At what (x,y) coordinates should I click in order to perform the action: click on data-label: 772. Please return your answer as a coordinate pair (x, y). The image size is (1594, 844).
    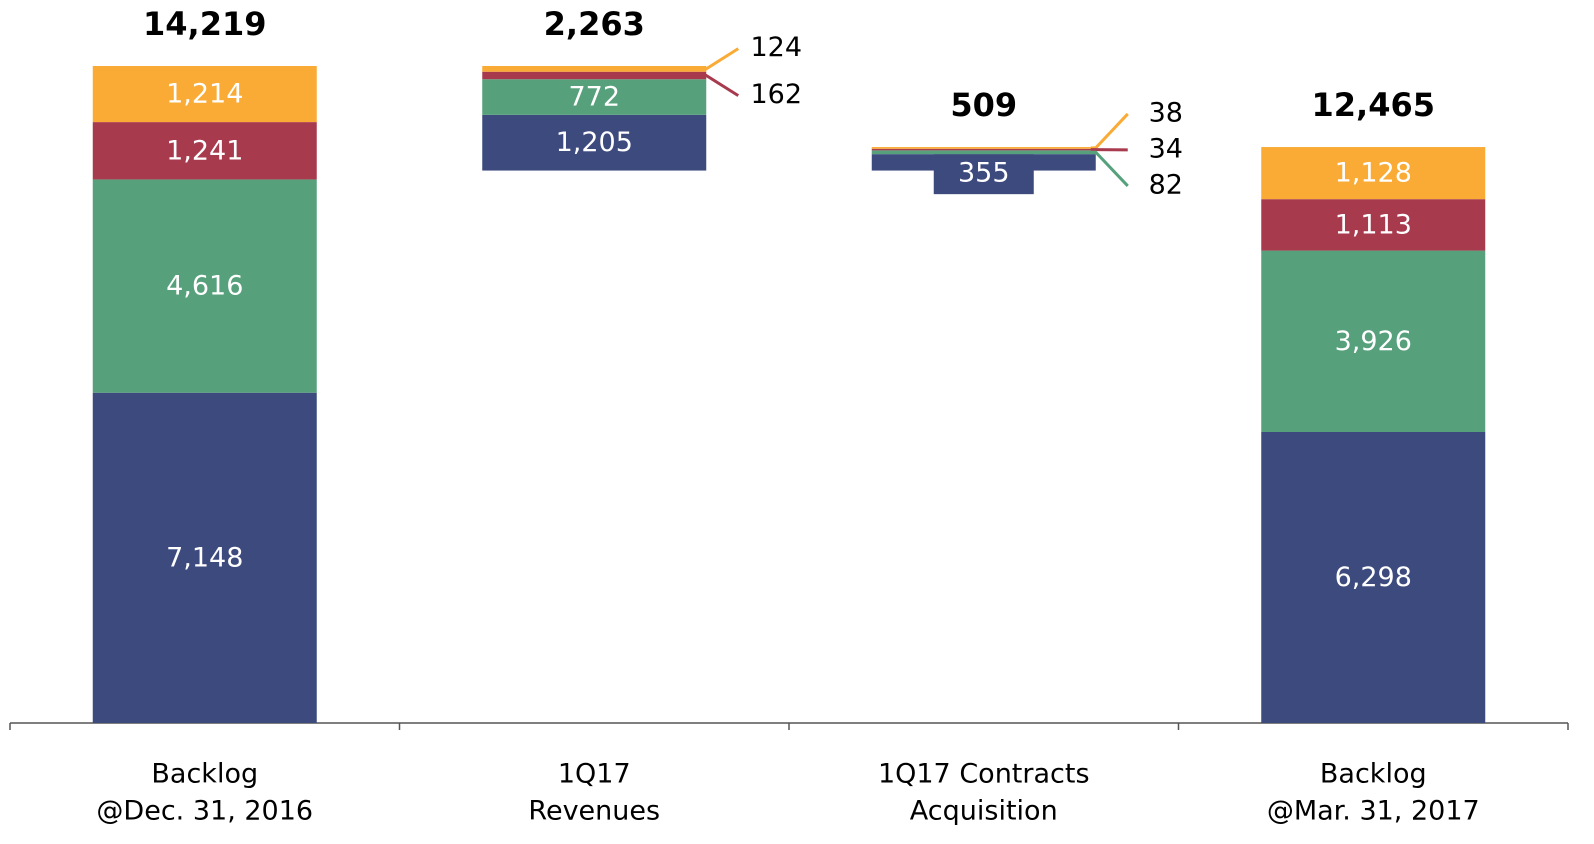
    Looking at the image, I should click on (594, 97).